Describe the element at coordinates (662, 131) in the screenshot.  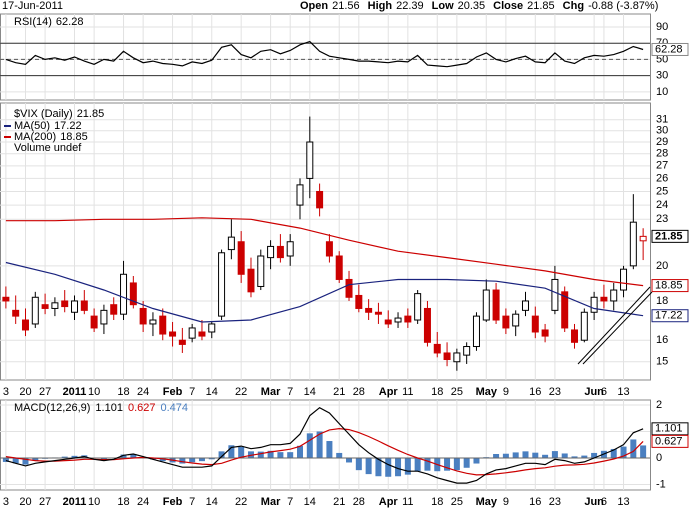
I see `y-tick-label: 30` at that location.